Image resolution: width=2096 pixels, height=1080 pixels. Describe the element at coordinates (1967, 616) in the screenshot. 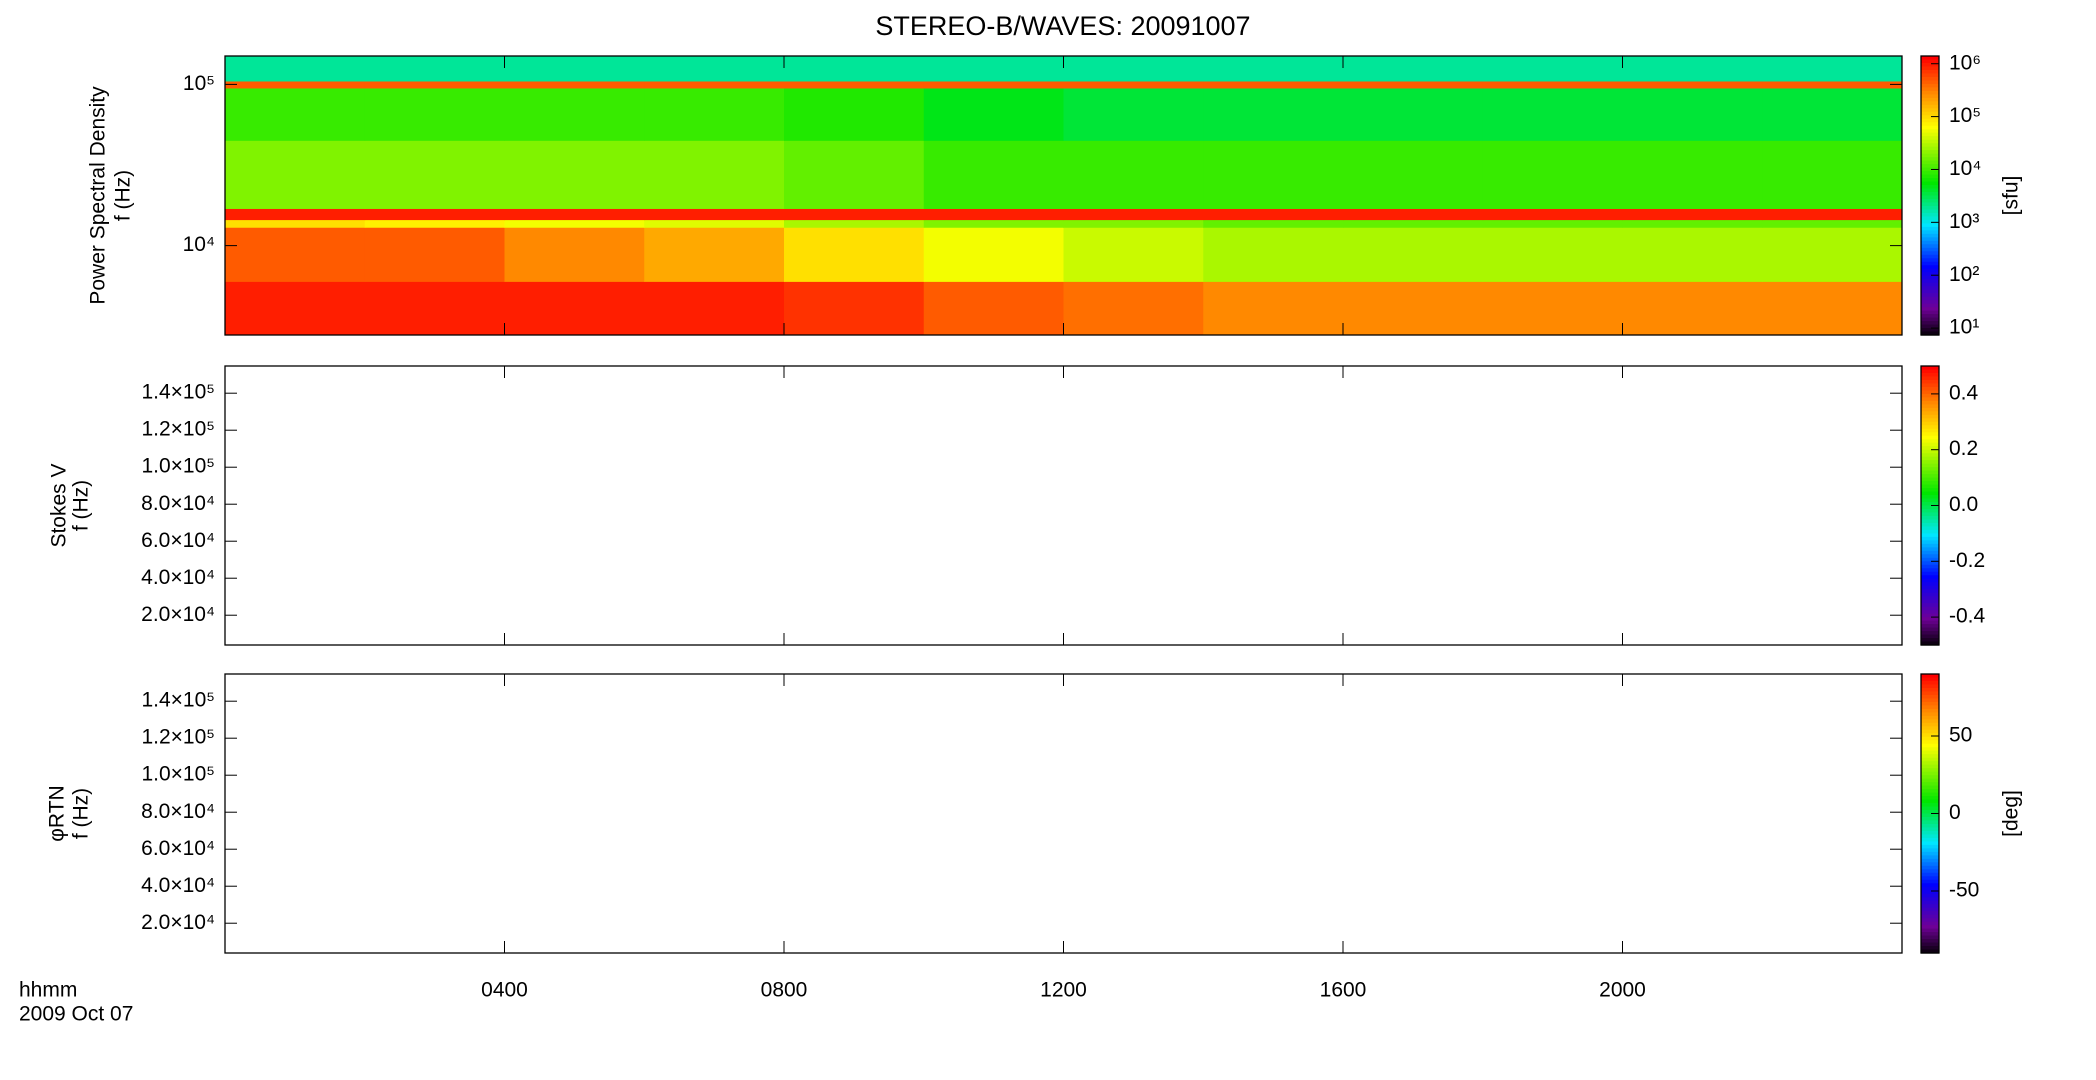

I see `colorbar-tick-label: -0.4` at that location.